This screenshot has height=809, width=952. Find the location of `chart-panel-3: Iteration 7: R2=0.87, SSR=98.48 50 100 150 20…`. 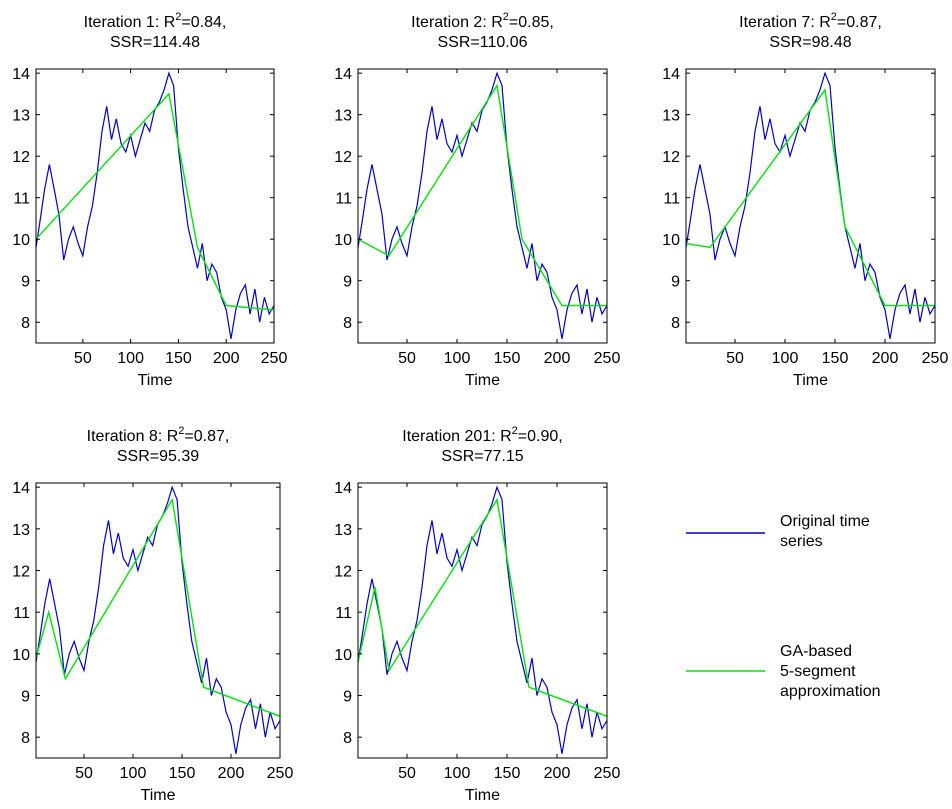

chart-panel-3: Iteration 7: R2=0.87, SSR=98.48 50 100 150 20… is located at coordinates (805, 200).